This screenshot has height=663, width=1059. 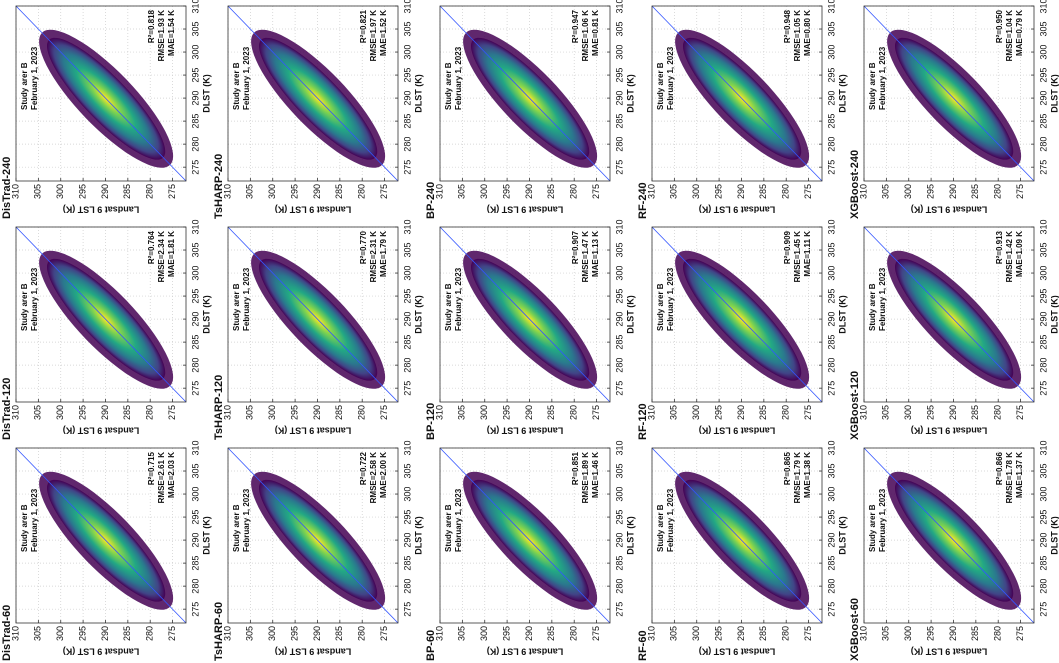 What do you see at coordinates (999, 247) in the screenshot?
I see `stat-label: R²=0.913` at bounding box center [999, 247].